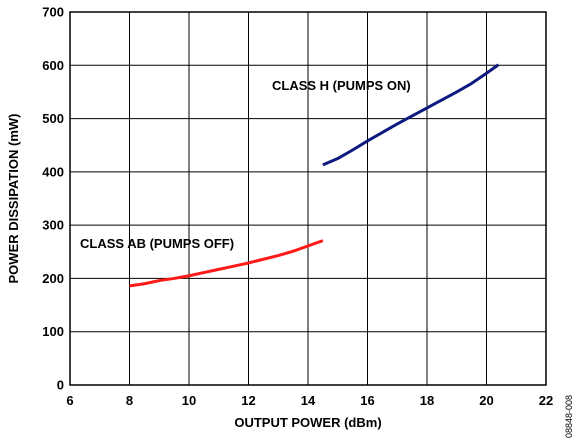 Image resolution: width=578 pixels, height=441 pixels. Describe the element at coordinates (307, 422) in the screenshot. I see `x-axis-title: OUTPUT POWER (dBm)` at that location.